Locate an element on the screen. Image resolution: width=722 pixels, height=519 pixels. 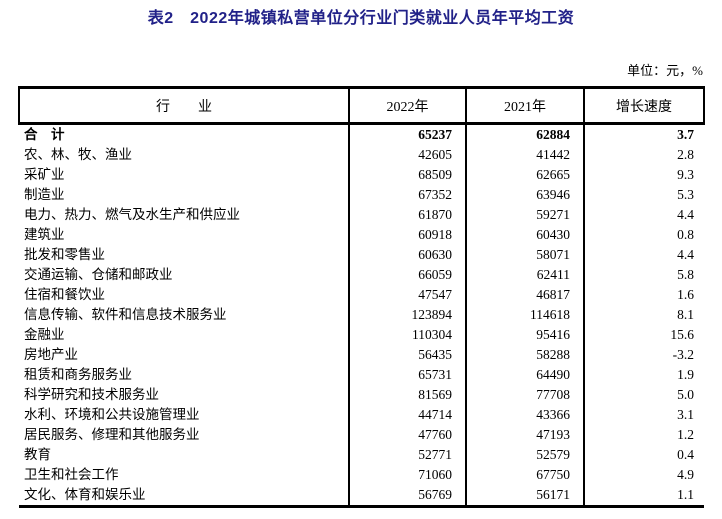
cell-y2022: 56769 is located at coordinates (407, 496).